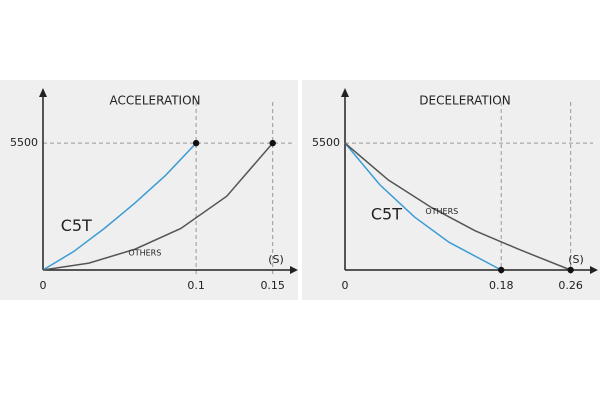 The width and height of the screenshot is (600, 400). What do you see at coordinates (196, 285) in the screenshot?
I see `x-tick-label: 0.1` at bounding box center [196, 285].